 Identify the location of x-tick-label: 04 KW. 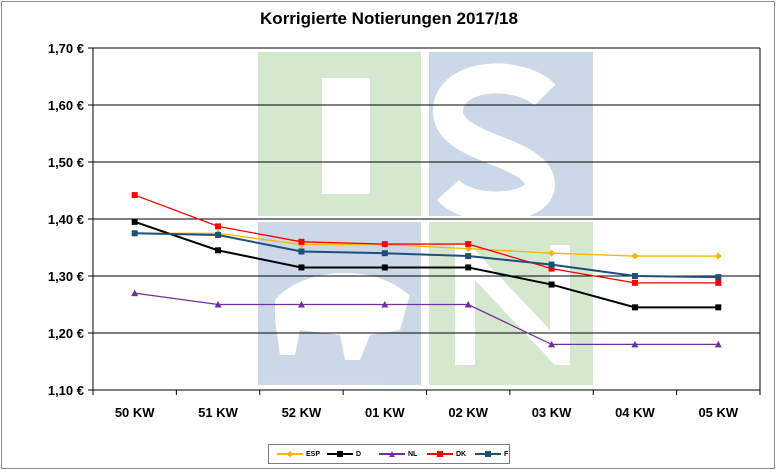
(635, 412).